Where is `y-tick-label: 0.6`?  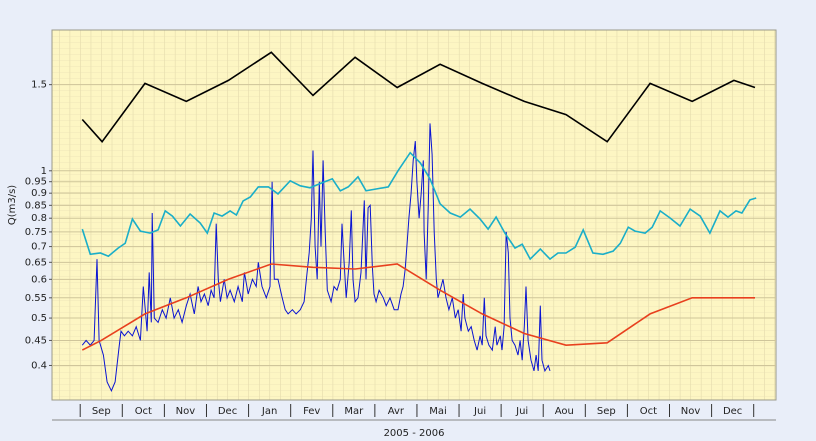
y-tick-label: 0.6 is located at coordinates (39, 279).